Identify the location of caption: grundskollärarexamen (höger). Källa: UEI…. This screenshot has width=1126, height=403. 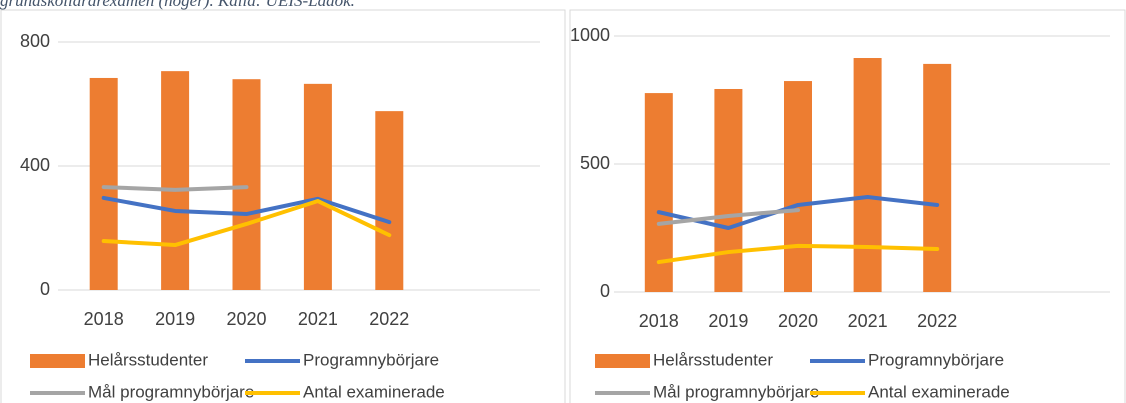
(177, 5).